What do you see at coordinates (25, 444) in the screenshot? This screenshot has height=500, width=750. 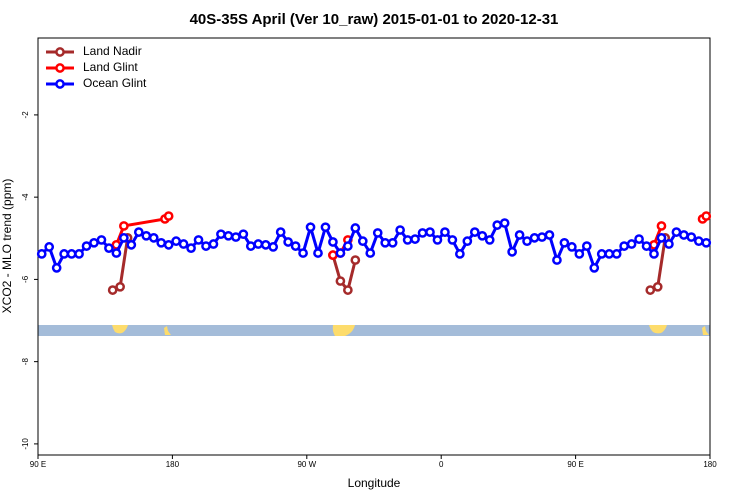 I see `y-tick-label: -10` at bounding box center [25, 444].